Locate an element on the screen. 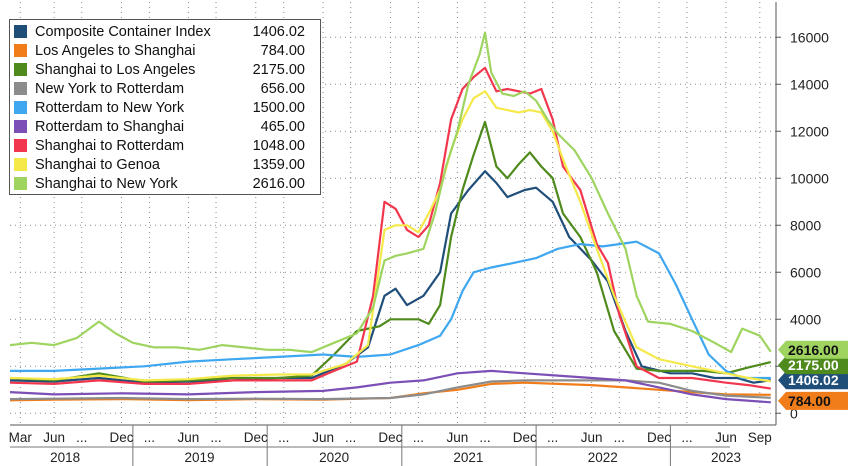  legend-entry: New York to Rotterdam 656.00 is located at coordinates (167, 88).